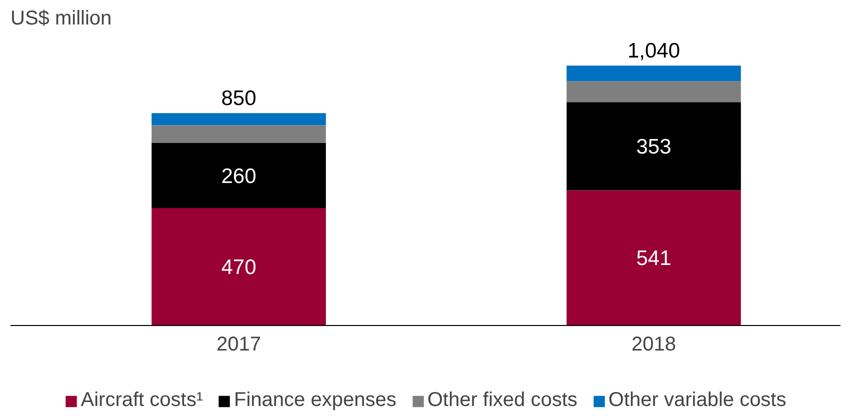 The image size is (850, 416). What do you see at coordinates (315, 400) in the screenshot?
I see `legend-label: Finance expenses` at bounding box center [315, 400].